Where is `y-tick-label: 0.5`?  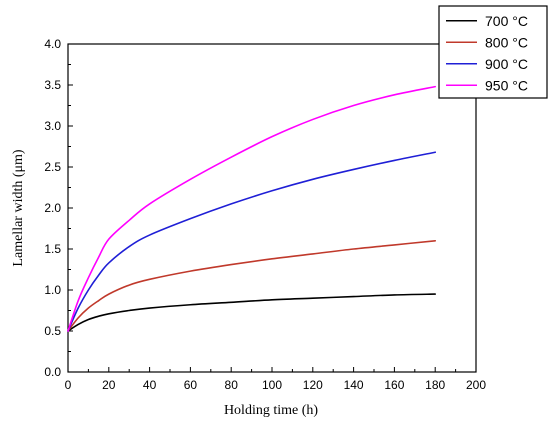 y-tick-label: 0.5 is located at coordinates (52, 331).